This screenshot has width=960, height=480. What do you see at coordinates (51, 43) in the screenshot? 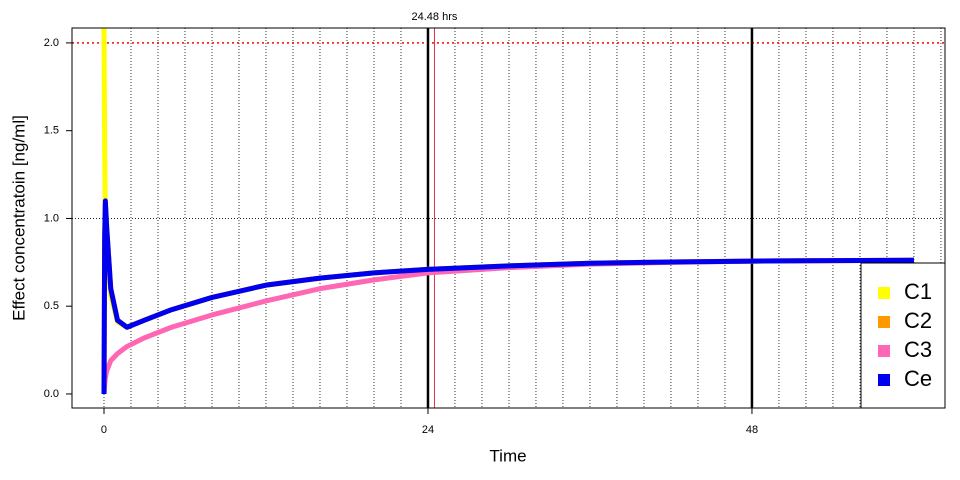
I see `y-tick-label: 2.0` at bounding box center [51, 43].